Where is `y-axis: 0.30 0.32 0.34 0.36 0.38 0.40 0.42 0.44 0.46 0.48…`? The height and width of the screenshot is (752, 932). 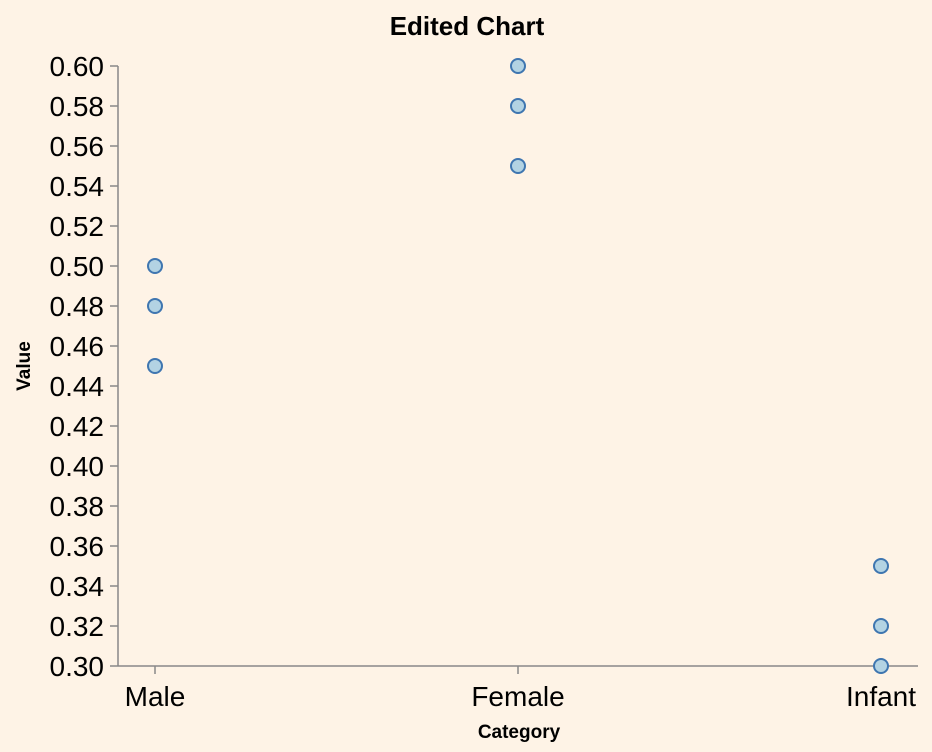
y-axis: 0.30 0.32 0.34 0.36 0.38 0.40 0.42 0.44 0.46 0.48… is located at coordinates (84, 366).